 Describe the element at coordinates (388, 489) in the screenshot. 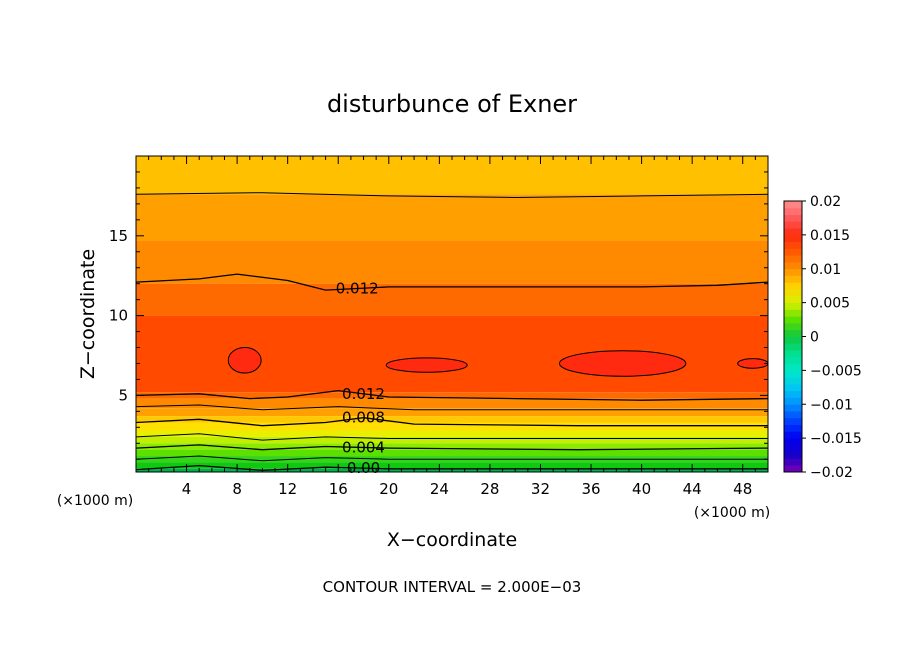

I see `x-tick-label: 20` at that location.